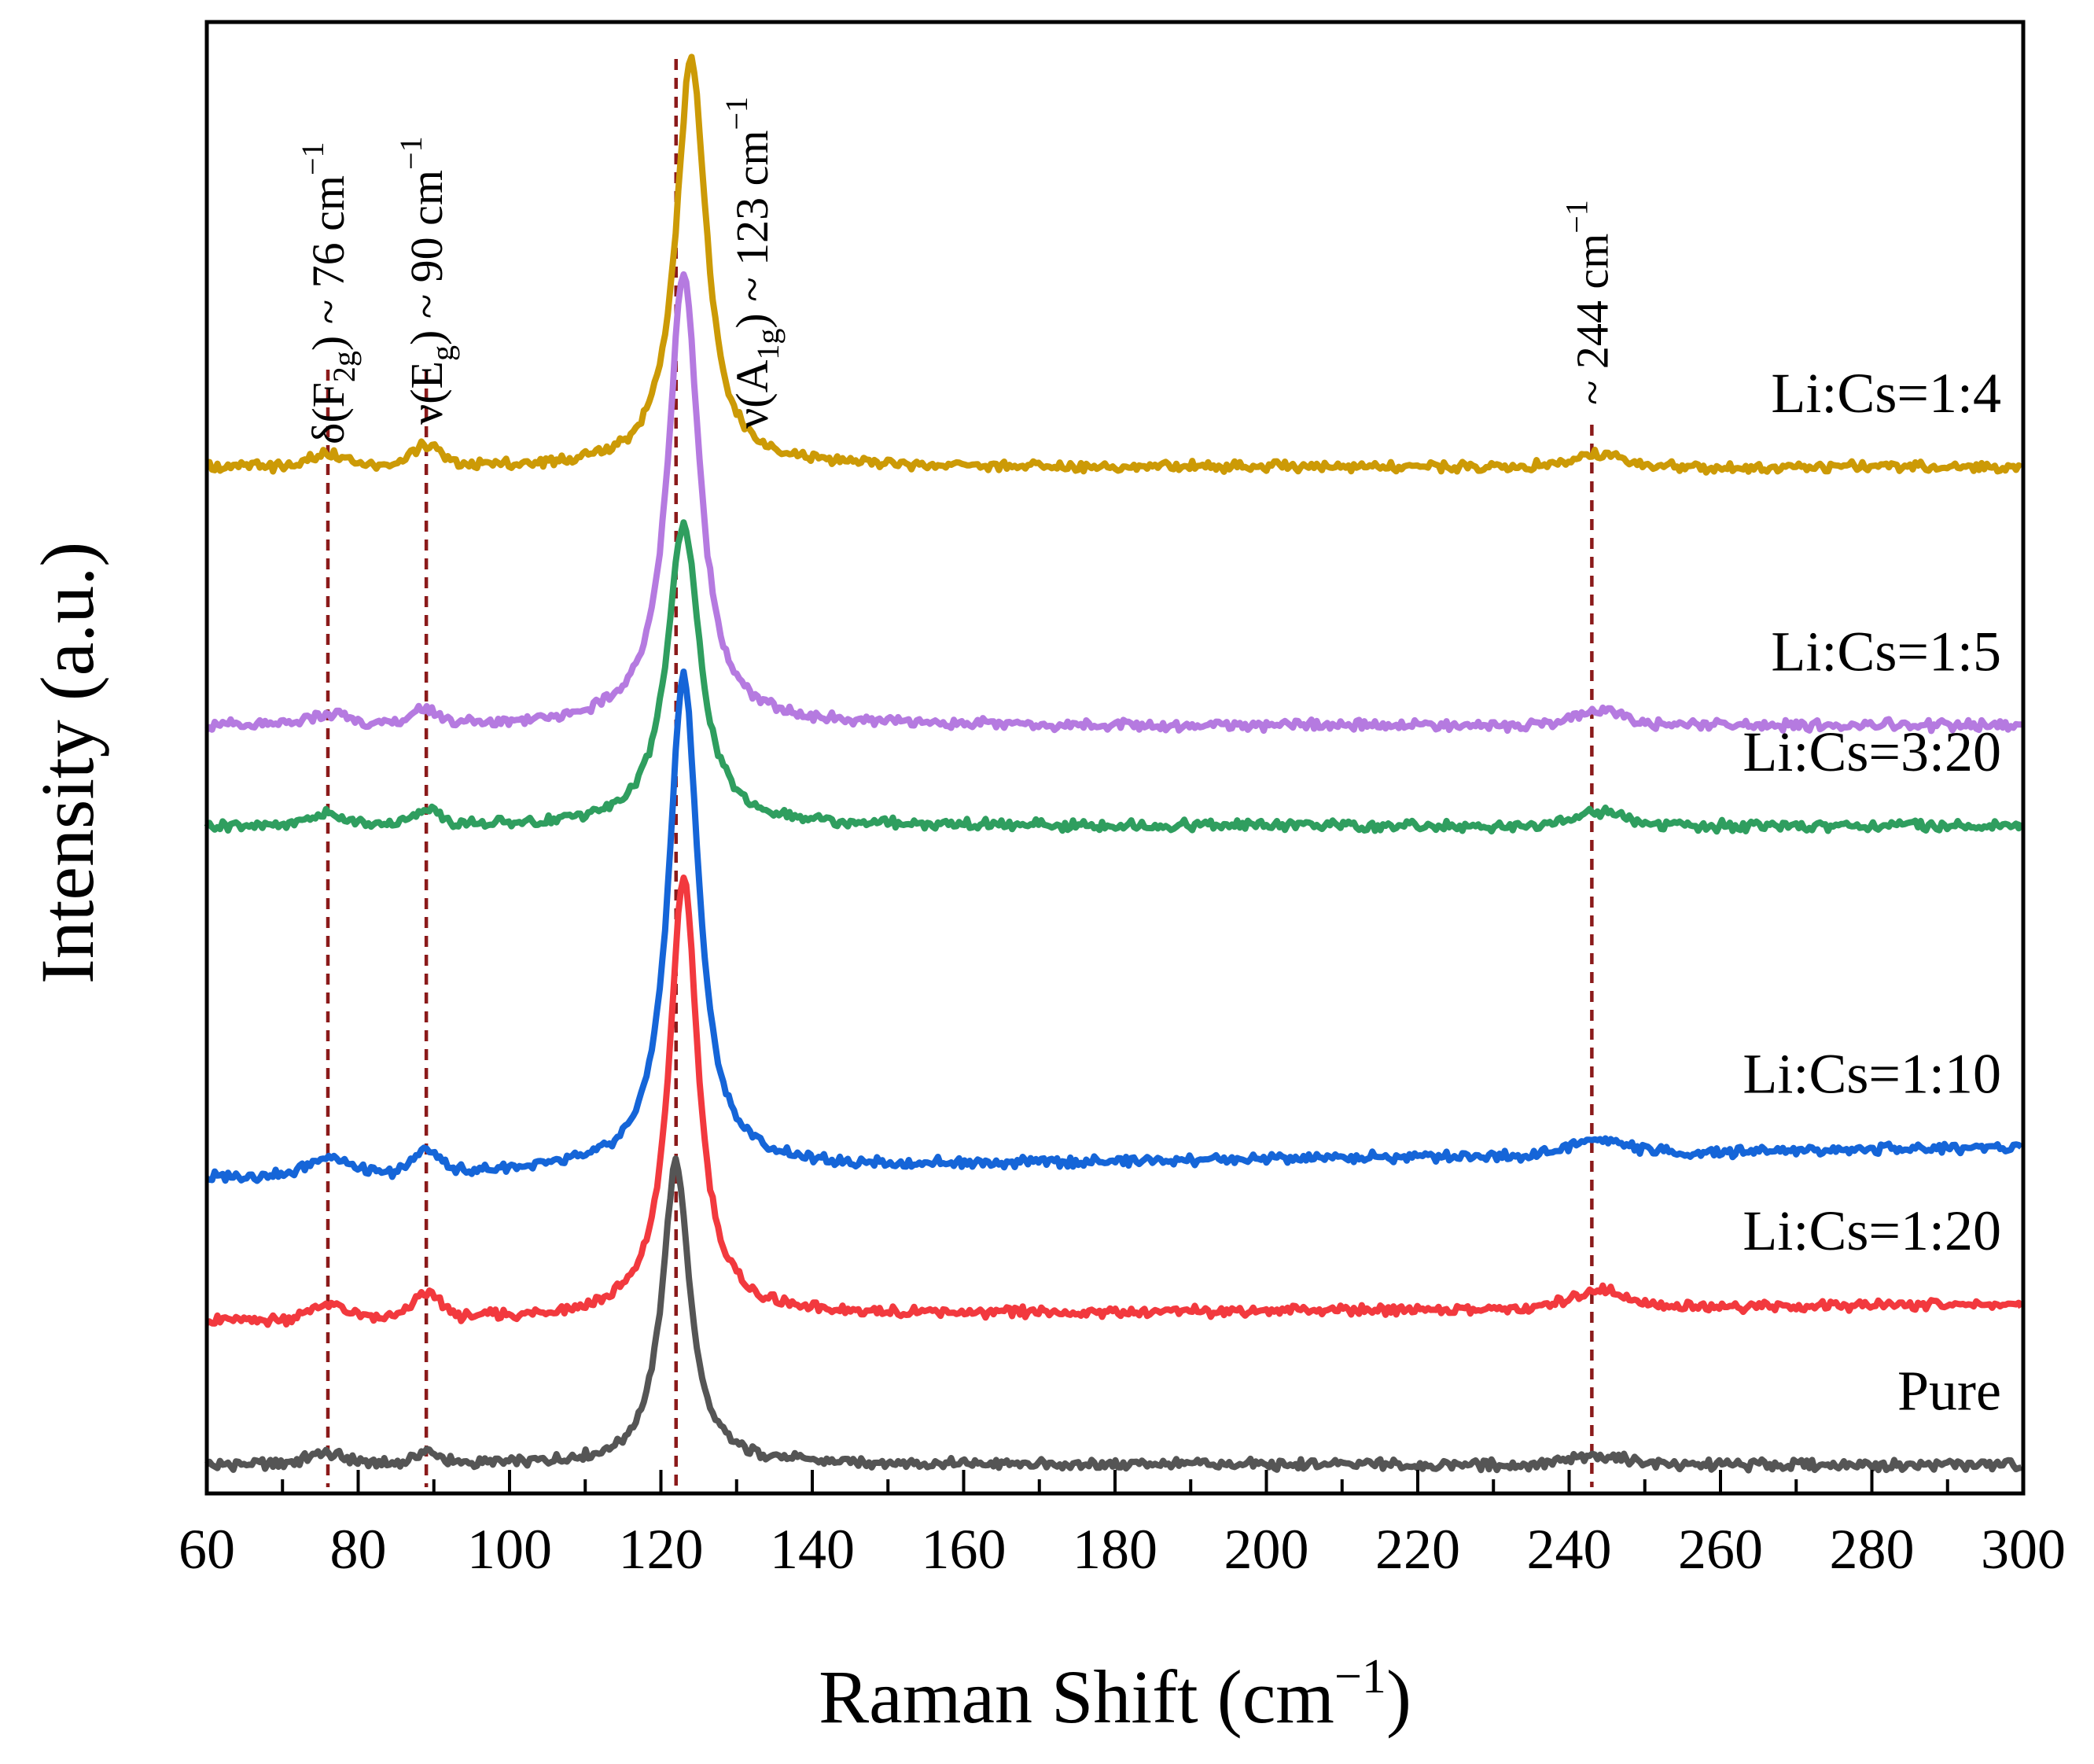  What do you see at coordinates (206, 1549) in the screenshot?
I see `x-tick-label: 60` at bounding box center [206, 1549].